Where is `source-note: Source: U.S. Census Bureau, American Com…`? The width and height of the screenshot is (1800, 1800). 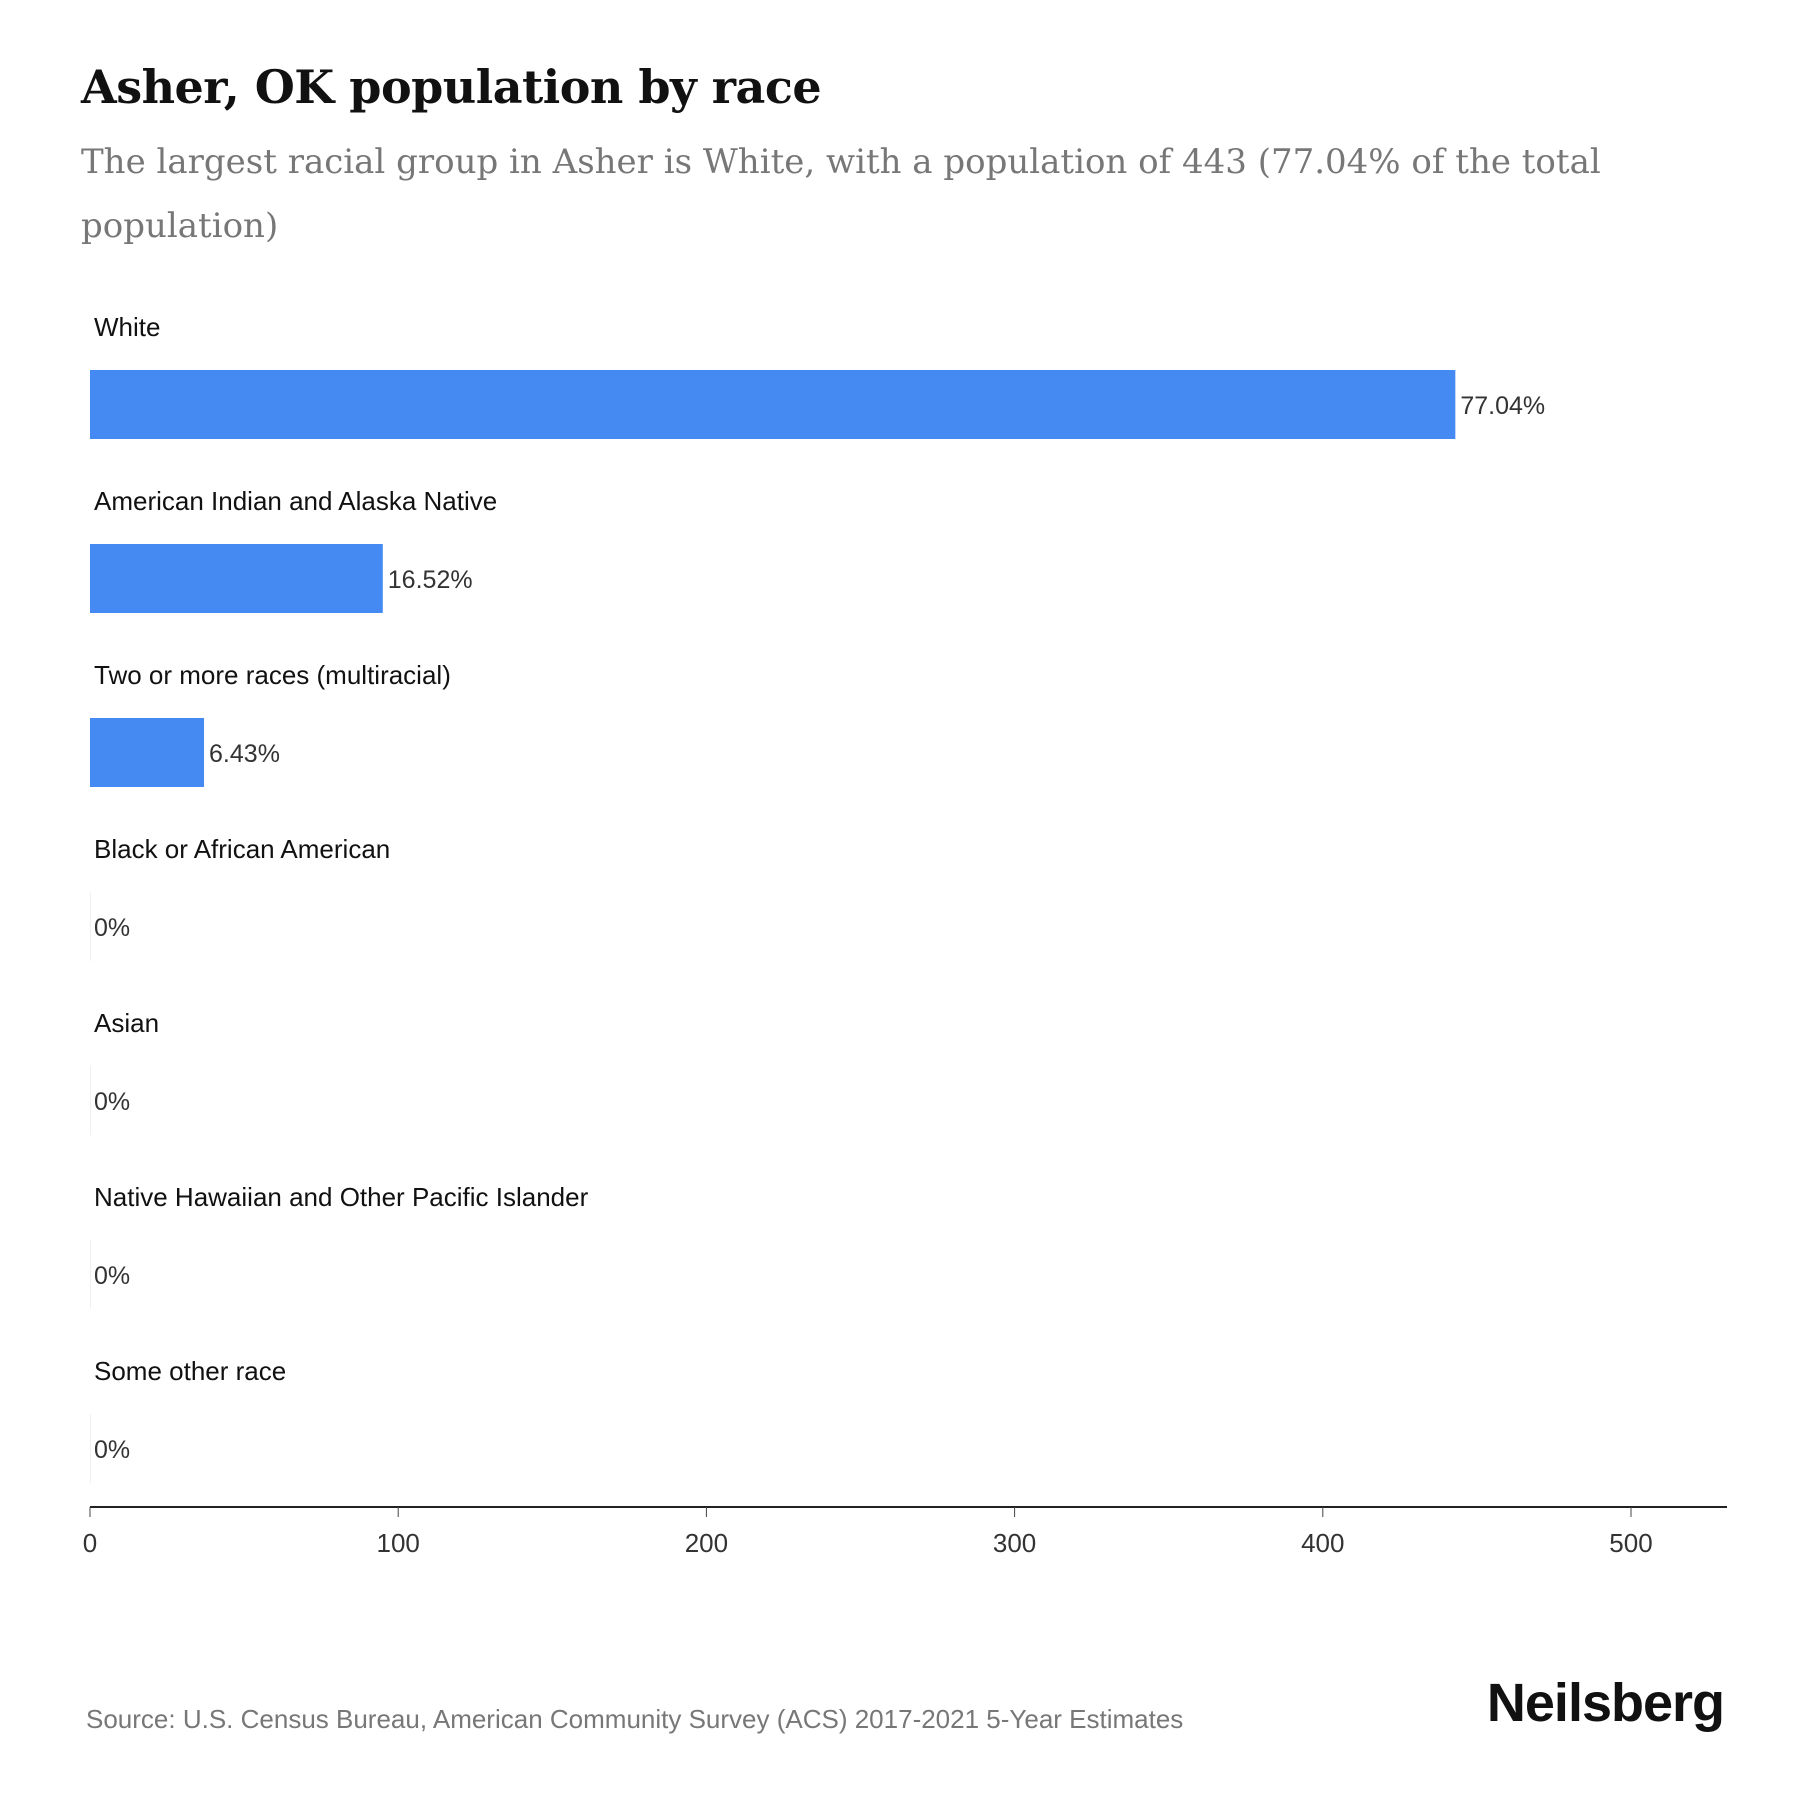 source-note: Source: U.S. Census Bureau, American Com… is located at coordinates (635, 1719).